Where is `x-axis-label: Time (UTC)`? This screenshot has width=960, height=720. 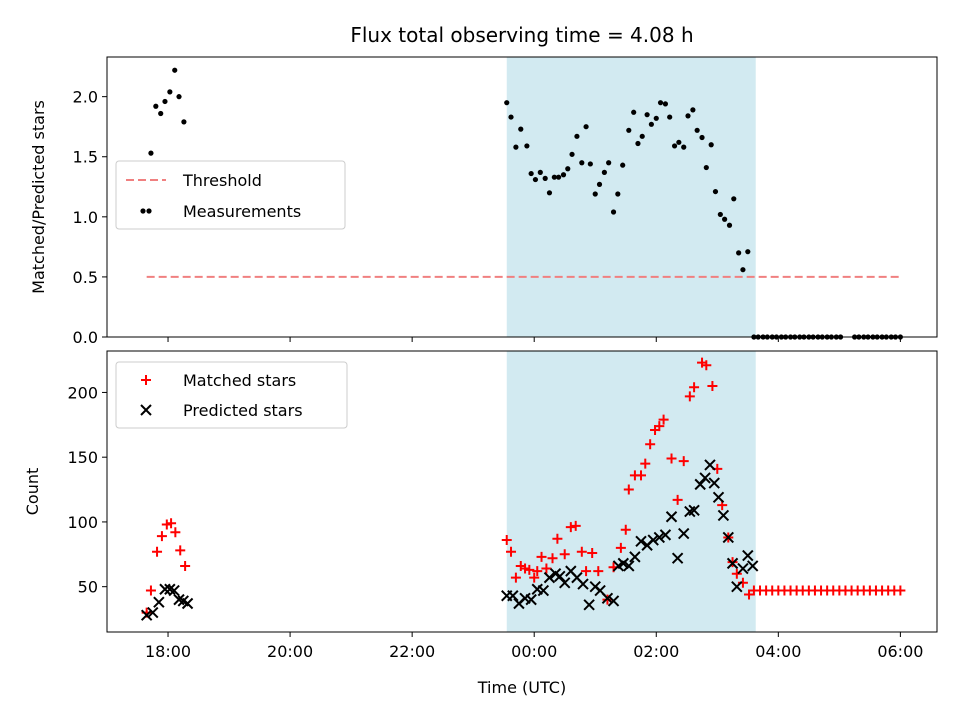 x-axis-label: Time (UTC) is located at coordinates (521, 687).